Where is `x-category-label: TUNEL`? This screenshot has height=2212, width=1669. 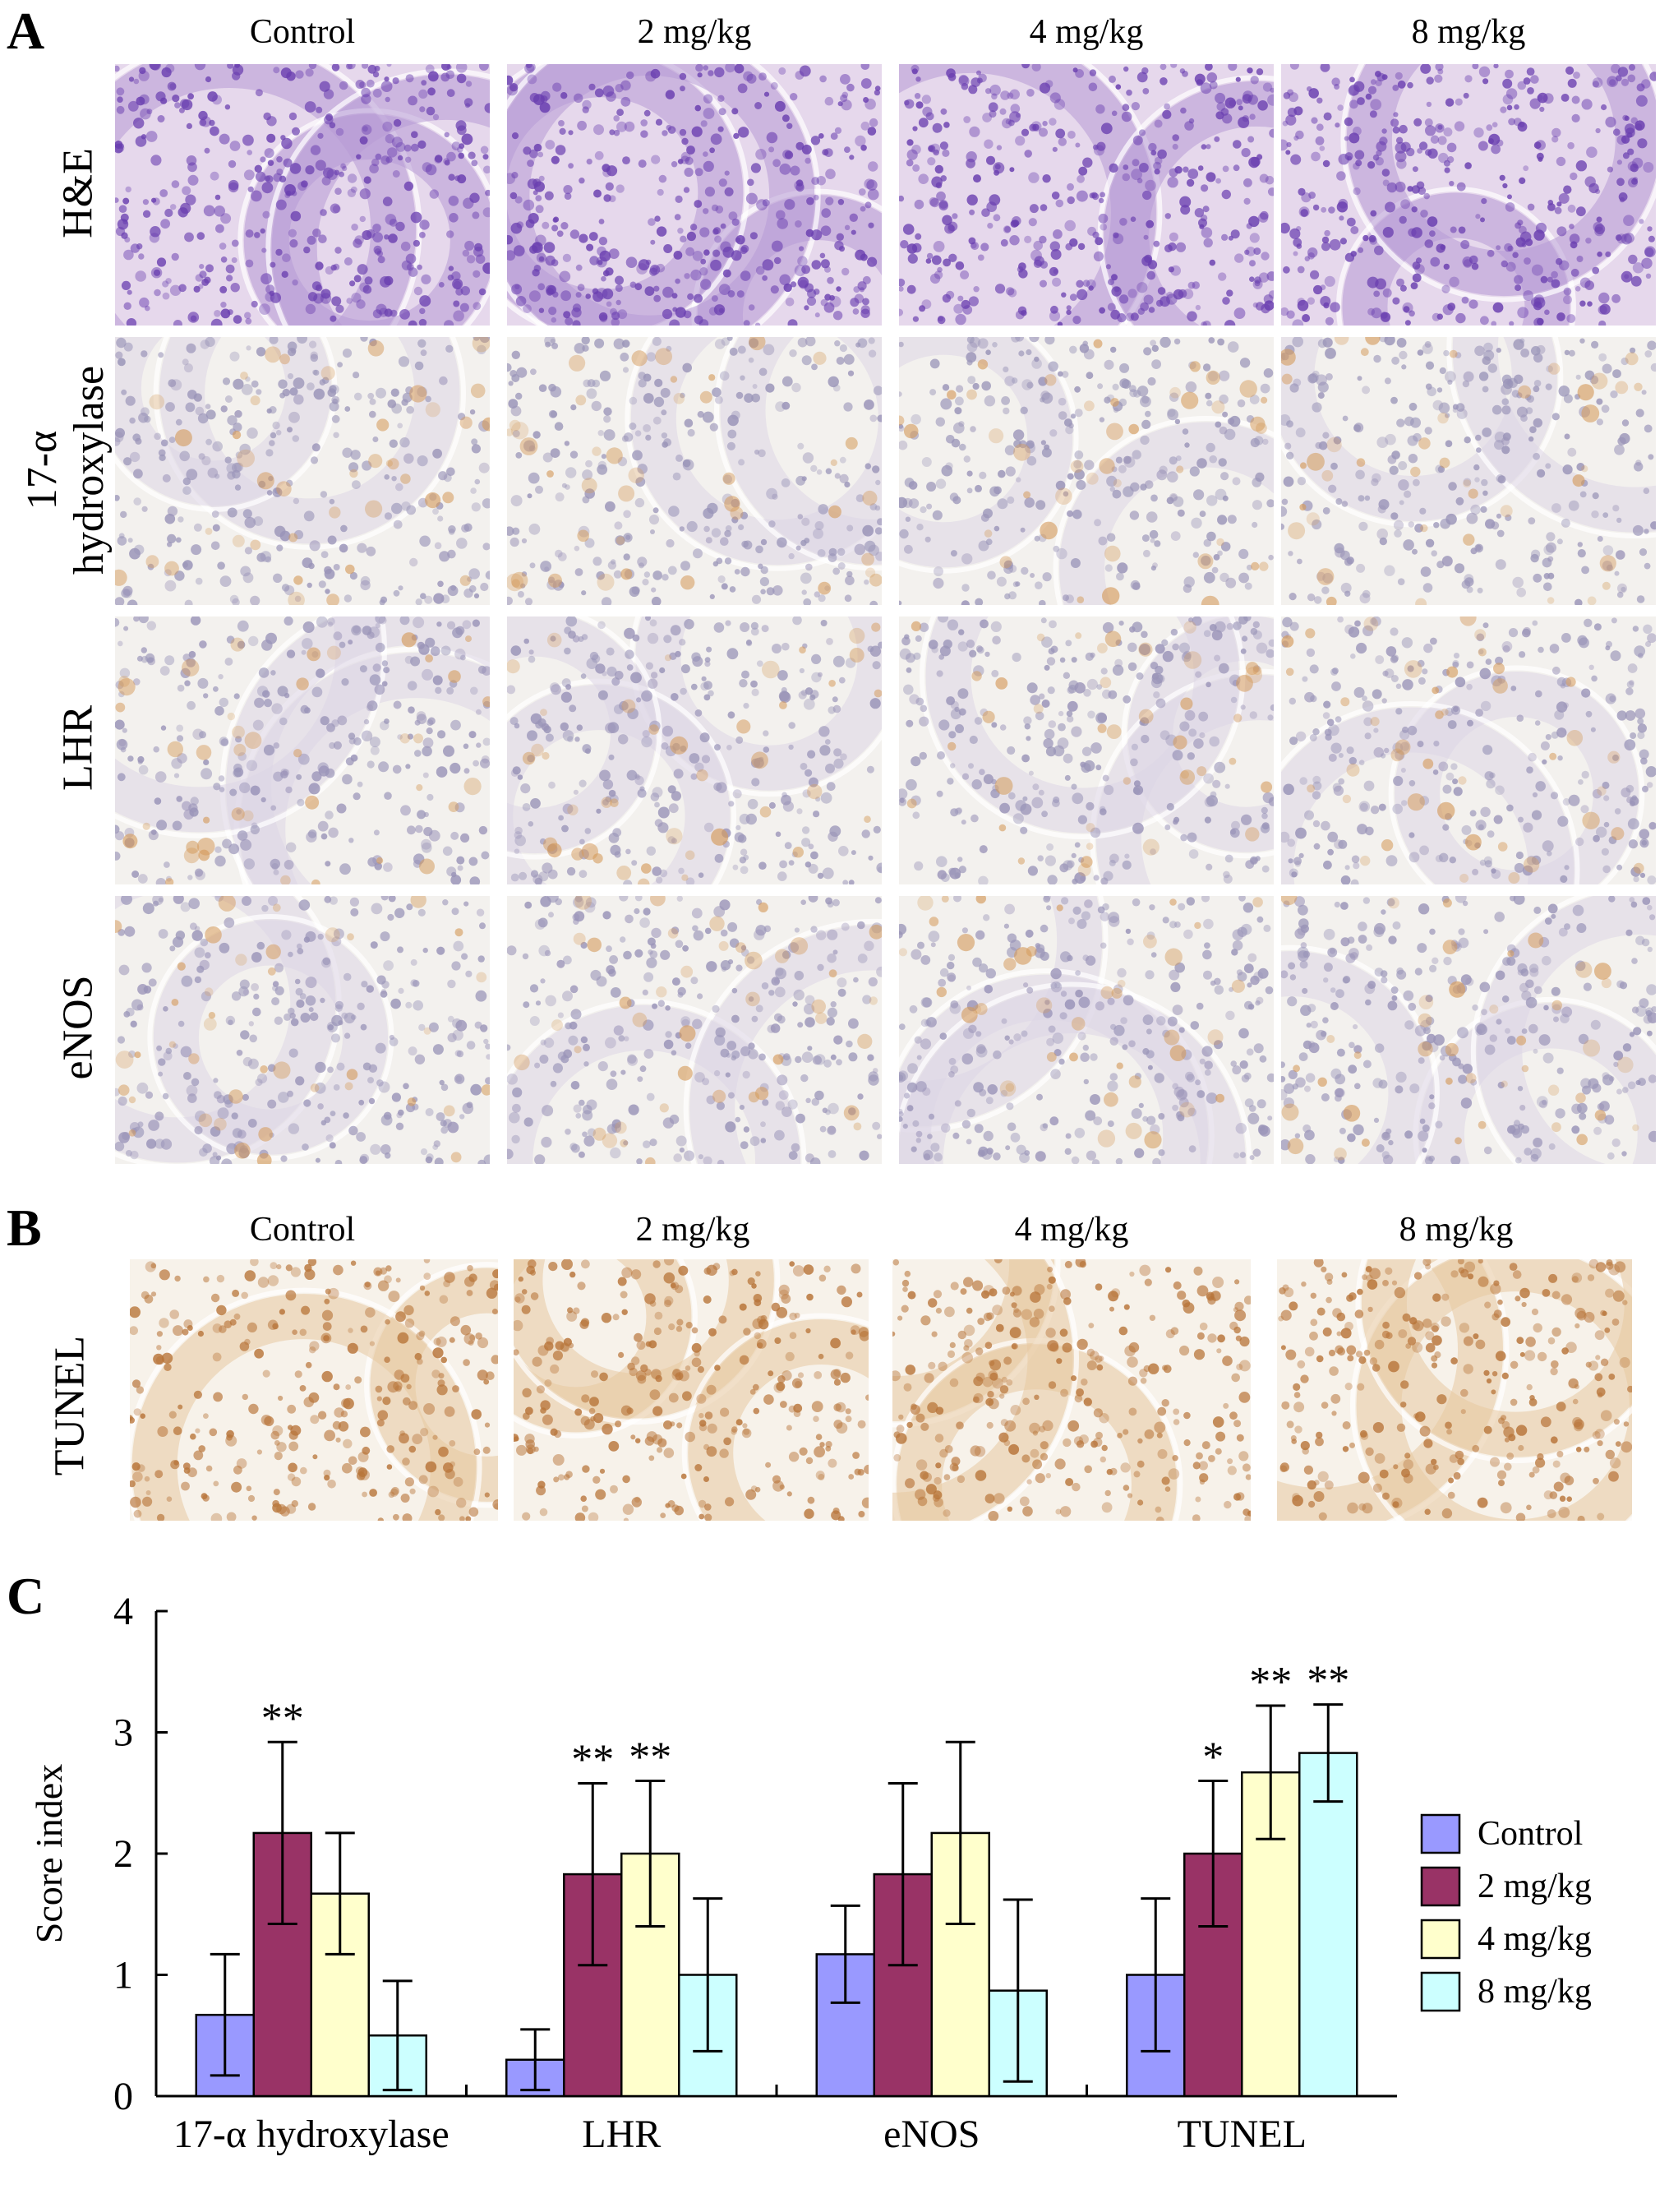
x-category-label: TUNEL is located at coordinates (1242, 2134).